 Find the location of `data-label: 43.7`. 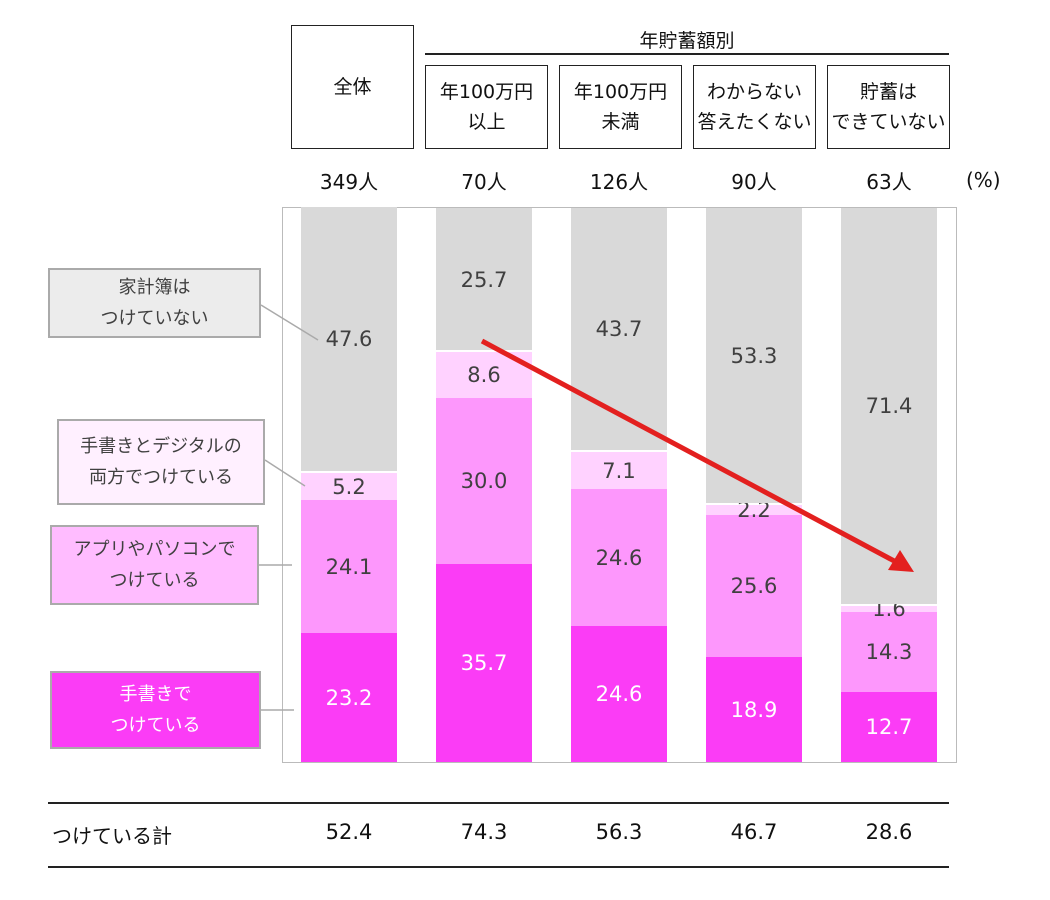

data-label: 43.7 is located at coordinates (619, 329).